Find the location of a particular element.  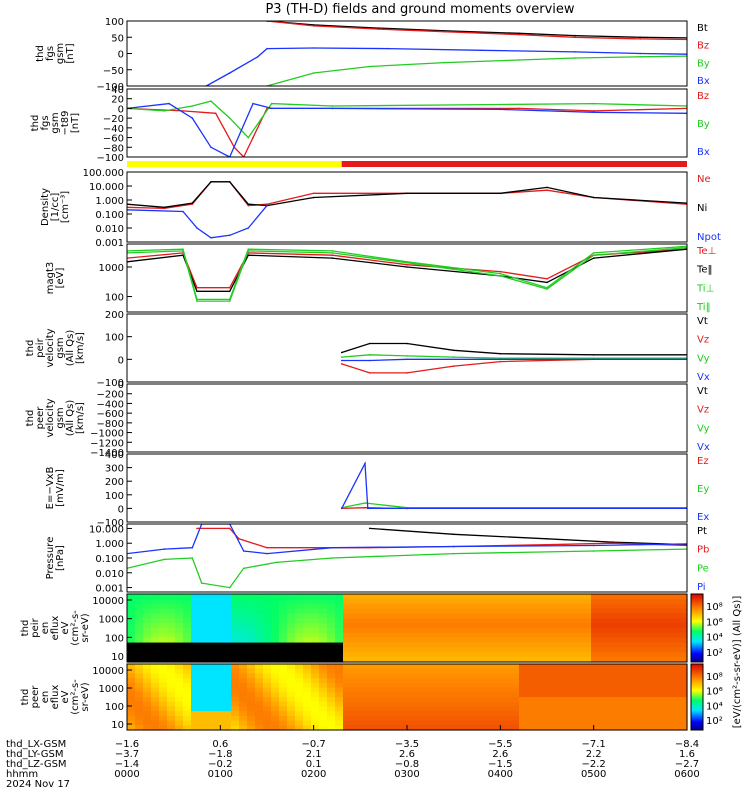

data-point-pe is located at coordinates (192, 558).